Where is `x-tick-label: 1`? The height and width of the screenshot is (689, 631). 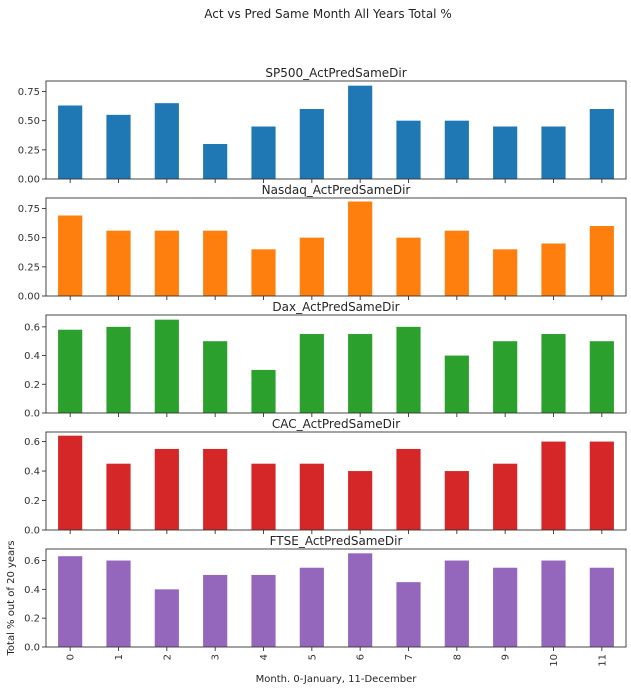
x-tick-label: 1 is located at coordinates (119, 657).